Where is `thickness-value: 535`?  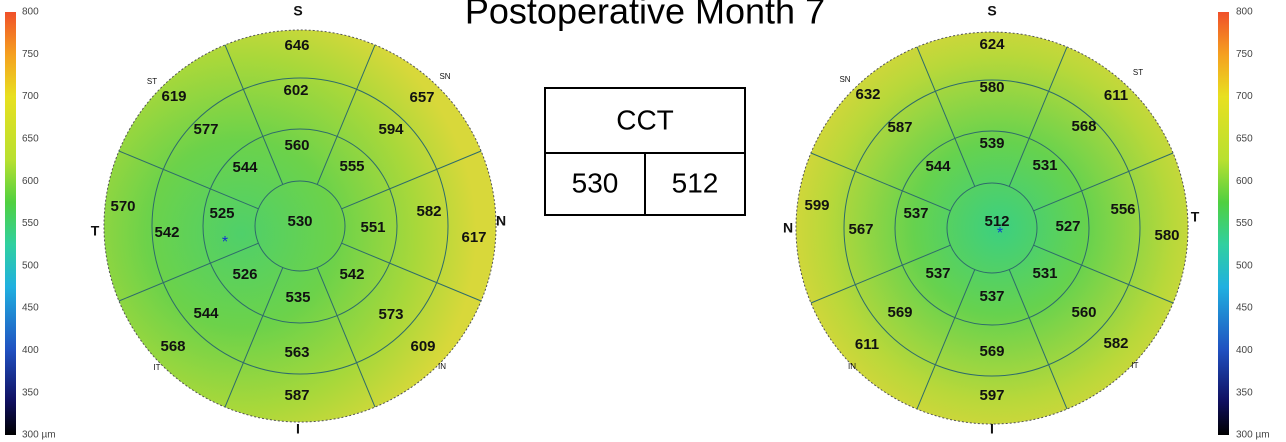 thickness-value: 535 is located at coordinates (297, 297).